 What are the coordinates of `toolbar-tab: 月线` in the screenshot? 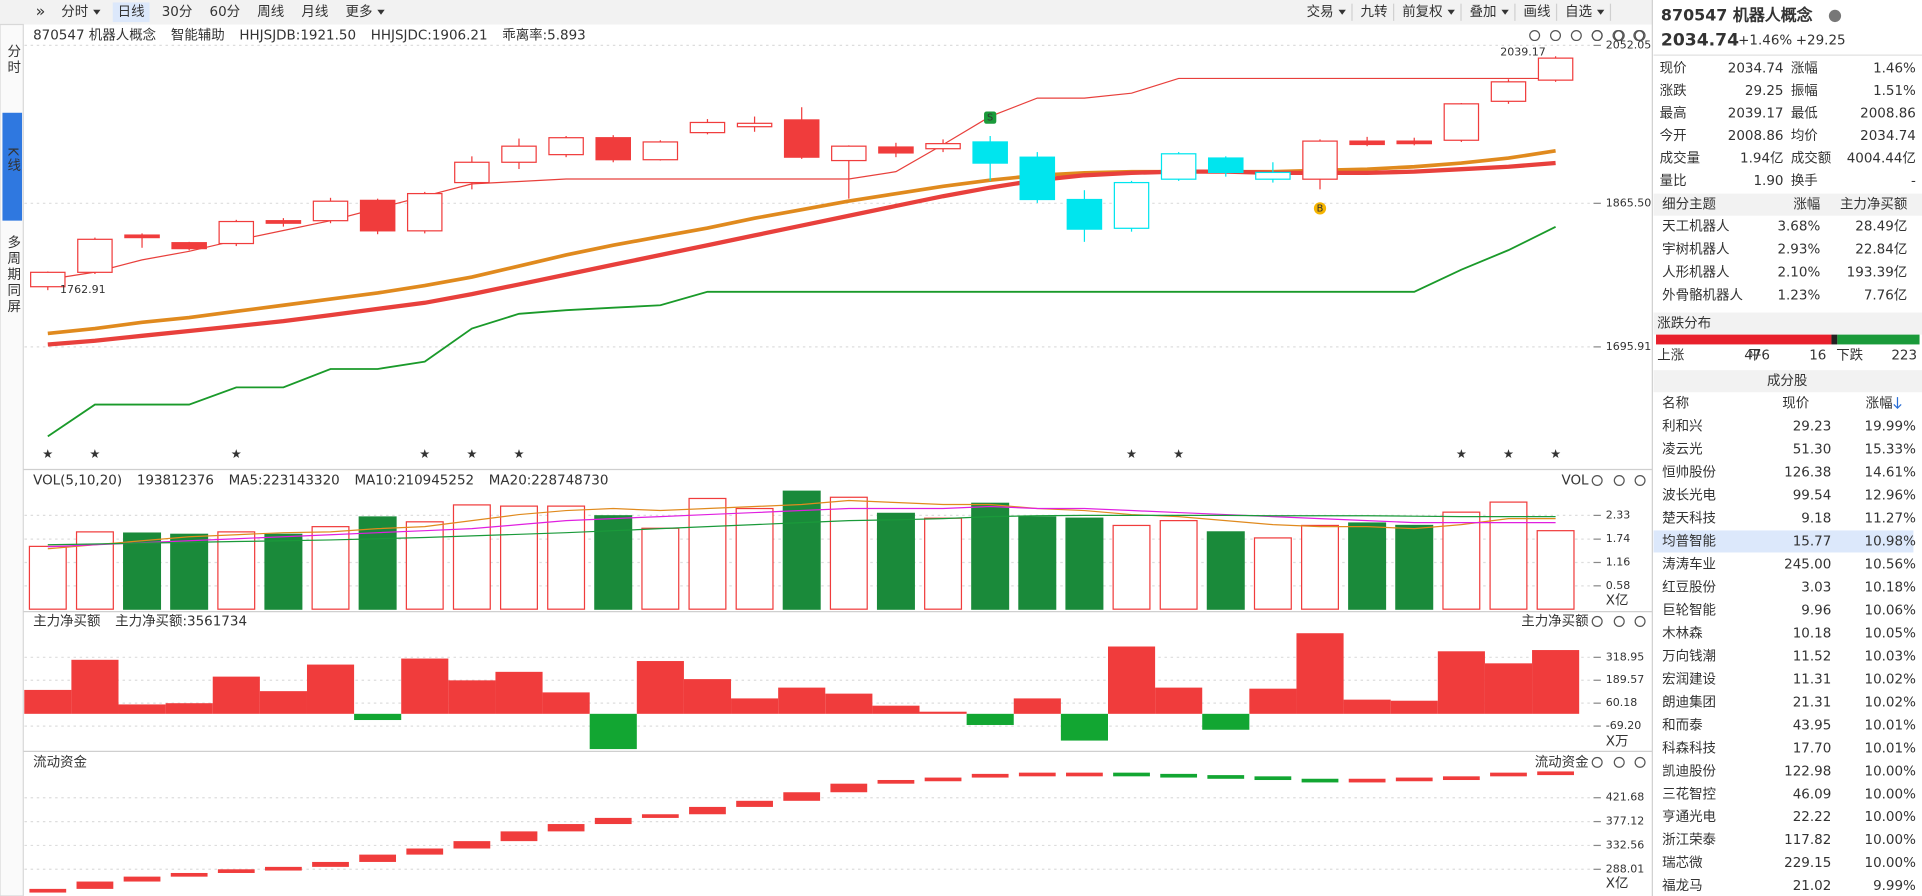 It's located at (314, 12).